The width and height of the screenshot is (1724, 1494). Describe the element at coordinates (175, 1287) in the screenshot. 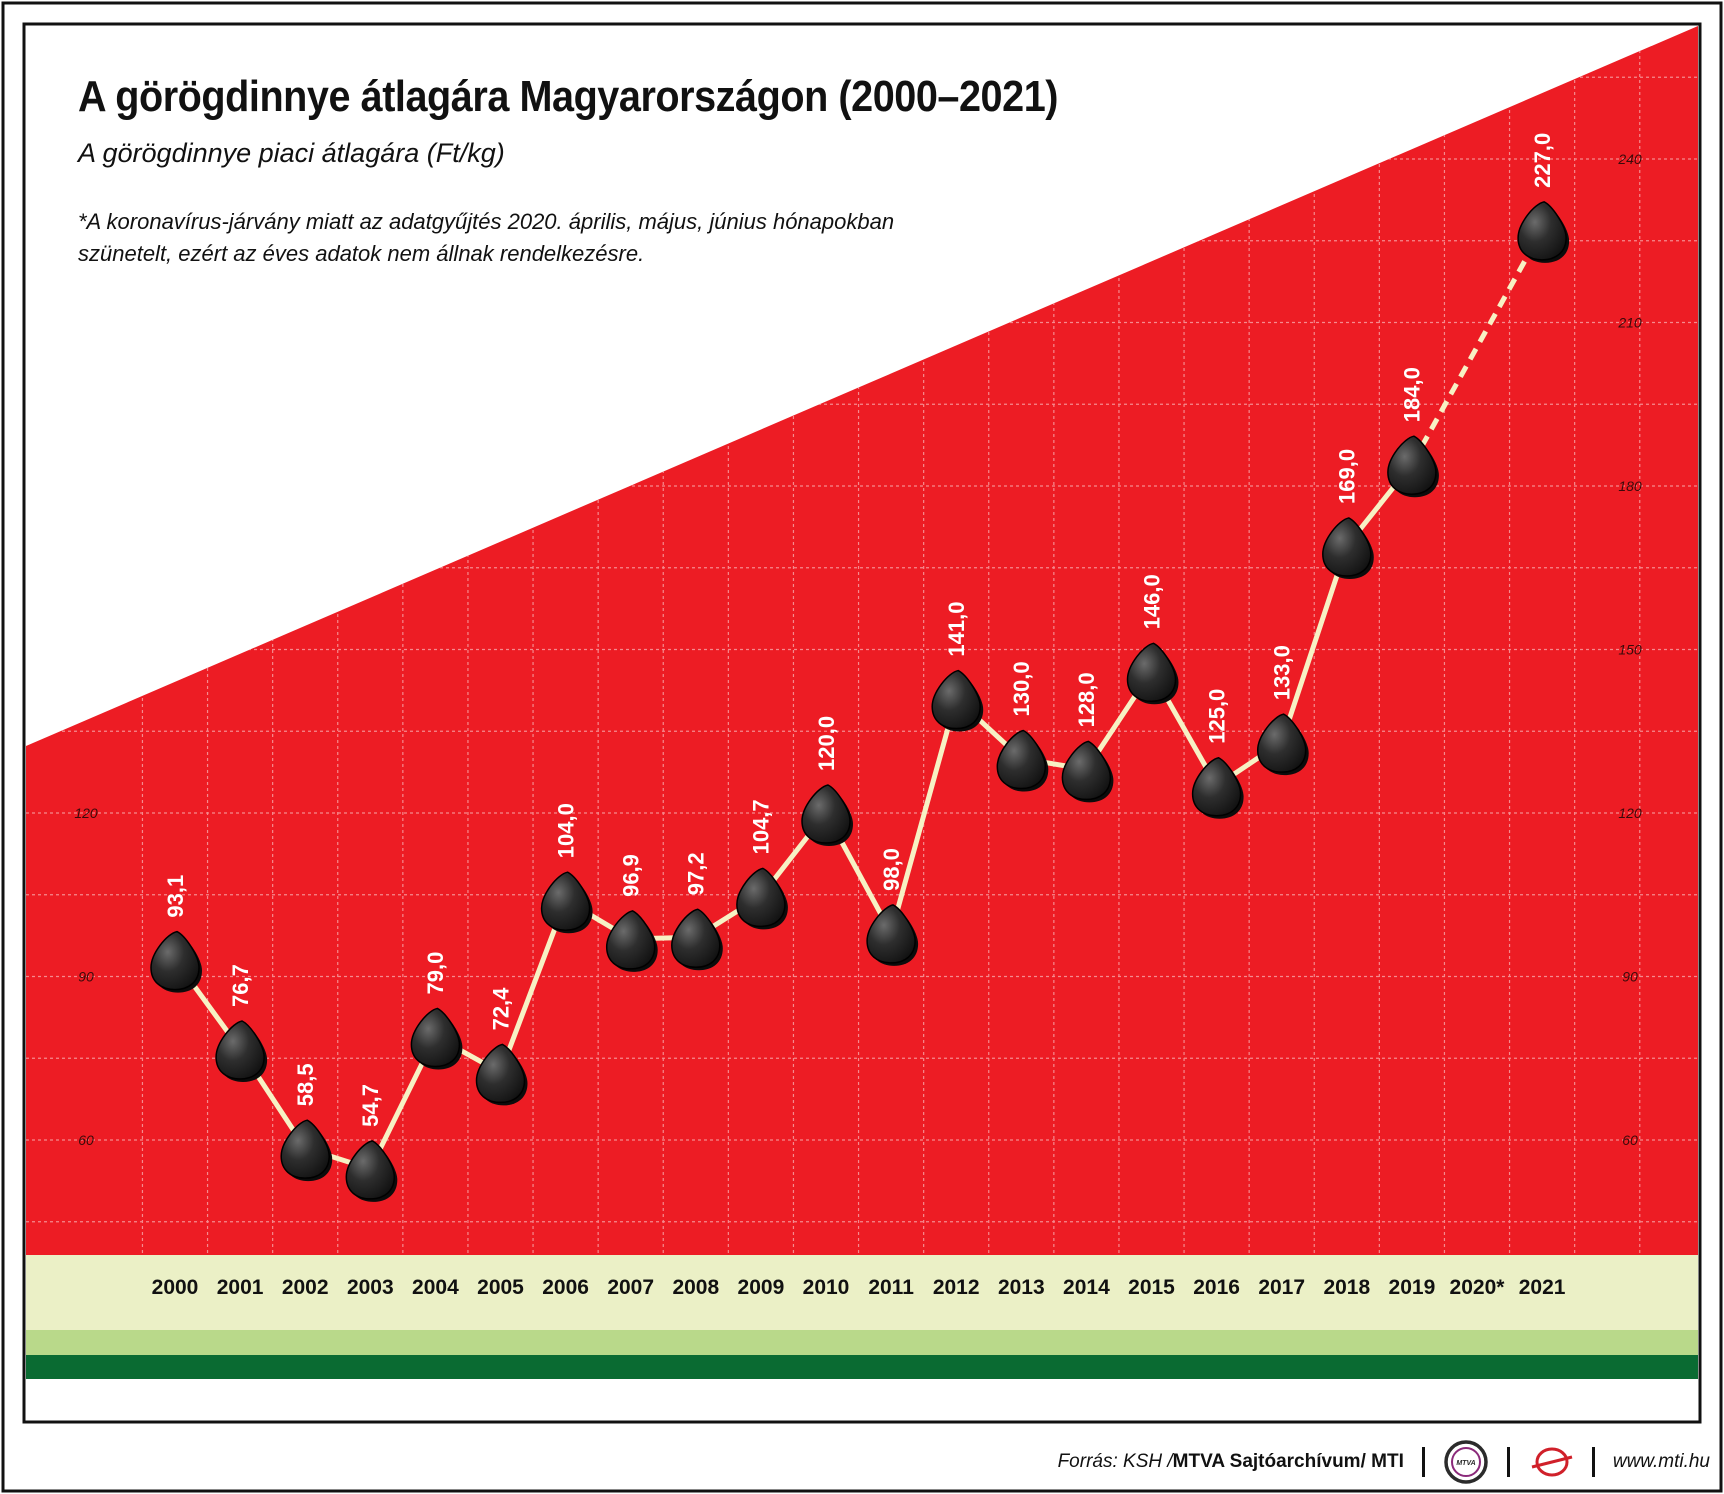

I see `x-axis-label: 2000` at that location.